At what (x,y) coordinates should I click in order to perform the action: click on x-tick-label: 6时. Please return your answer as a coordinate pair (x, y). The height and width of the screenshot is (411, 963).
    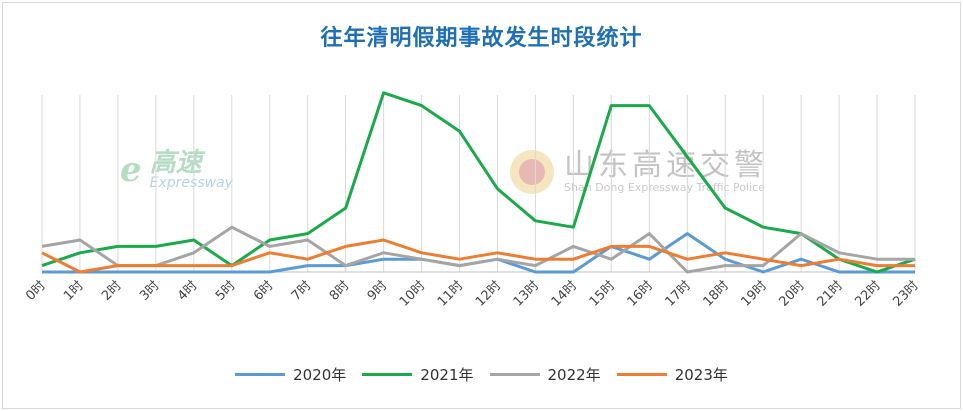
    Looking at the image, I should click on (264, 291).